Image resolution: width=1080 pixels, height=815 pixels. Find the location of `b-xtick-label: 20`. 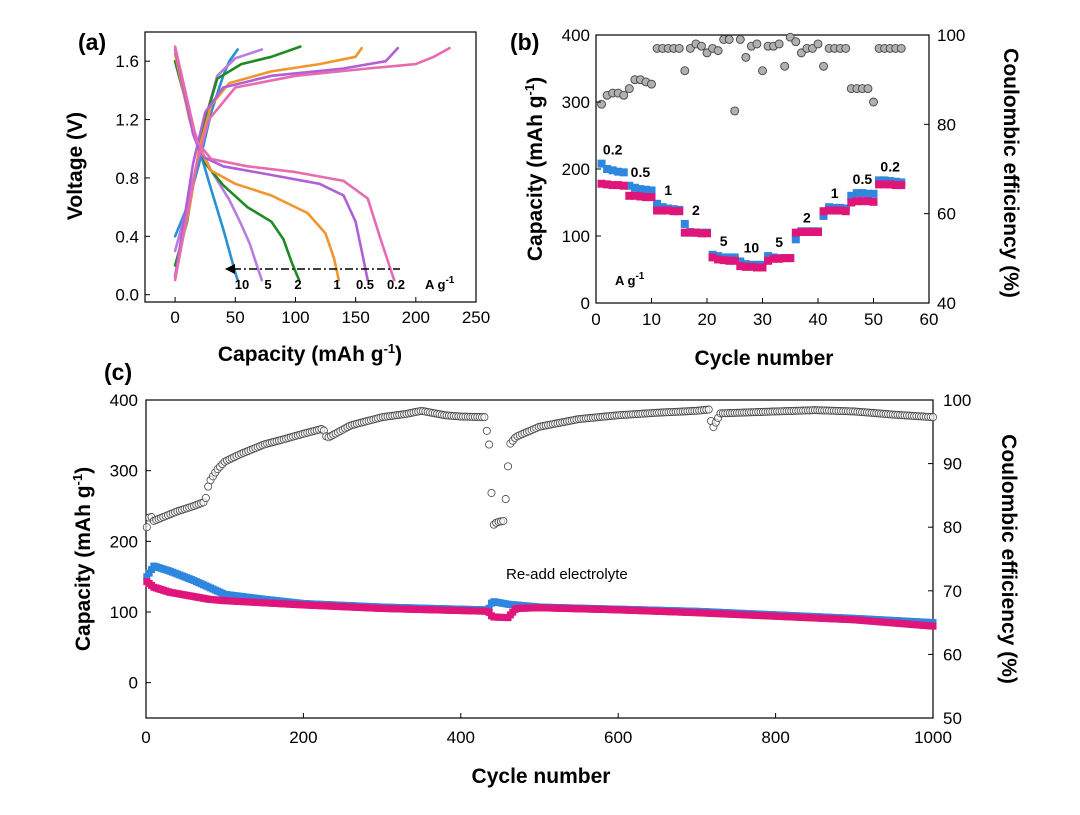

b-xtick-label: 20 is located at coordinates (707, 319).